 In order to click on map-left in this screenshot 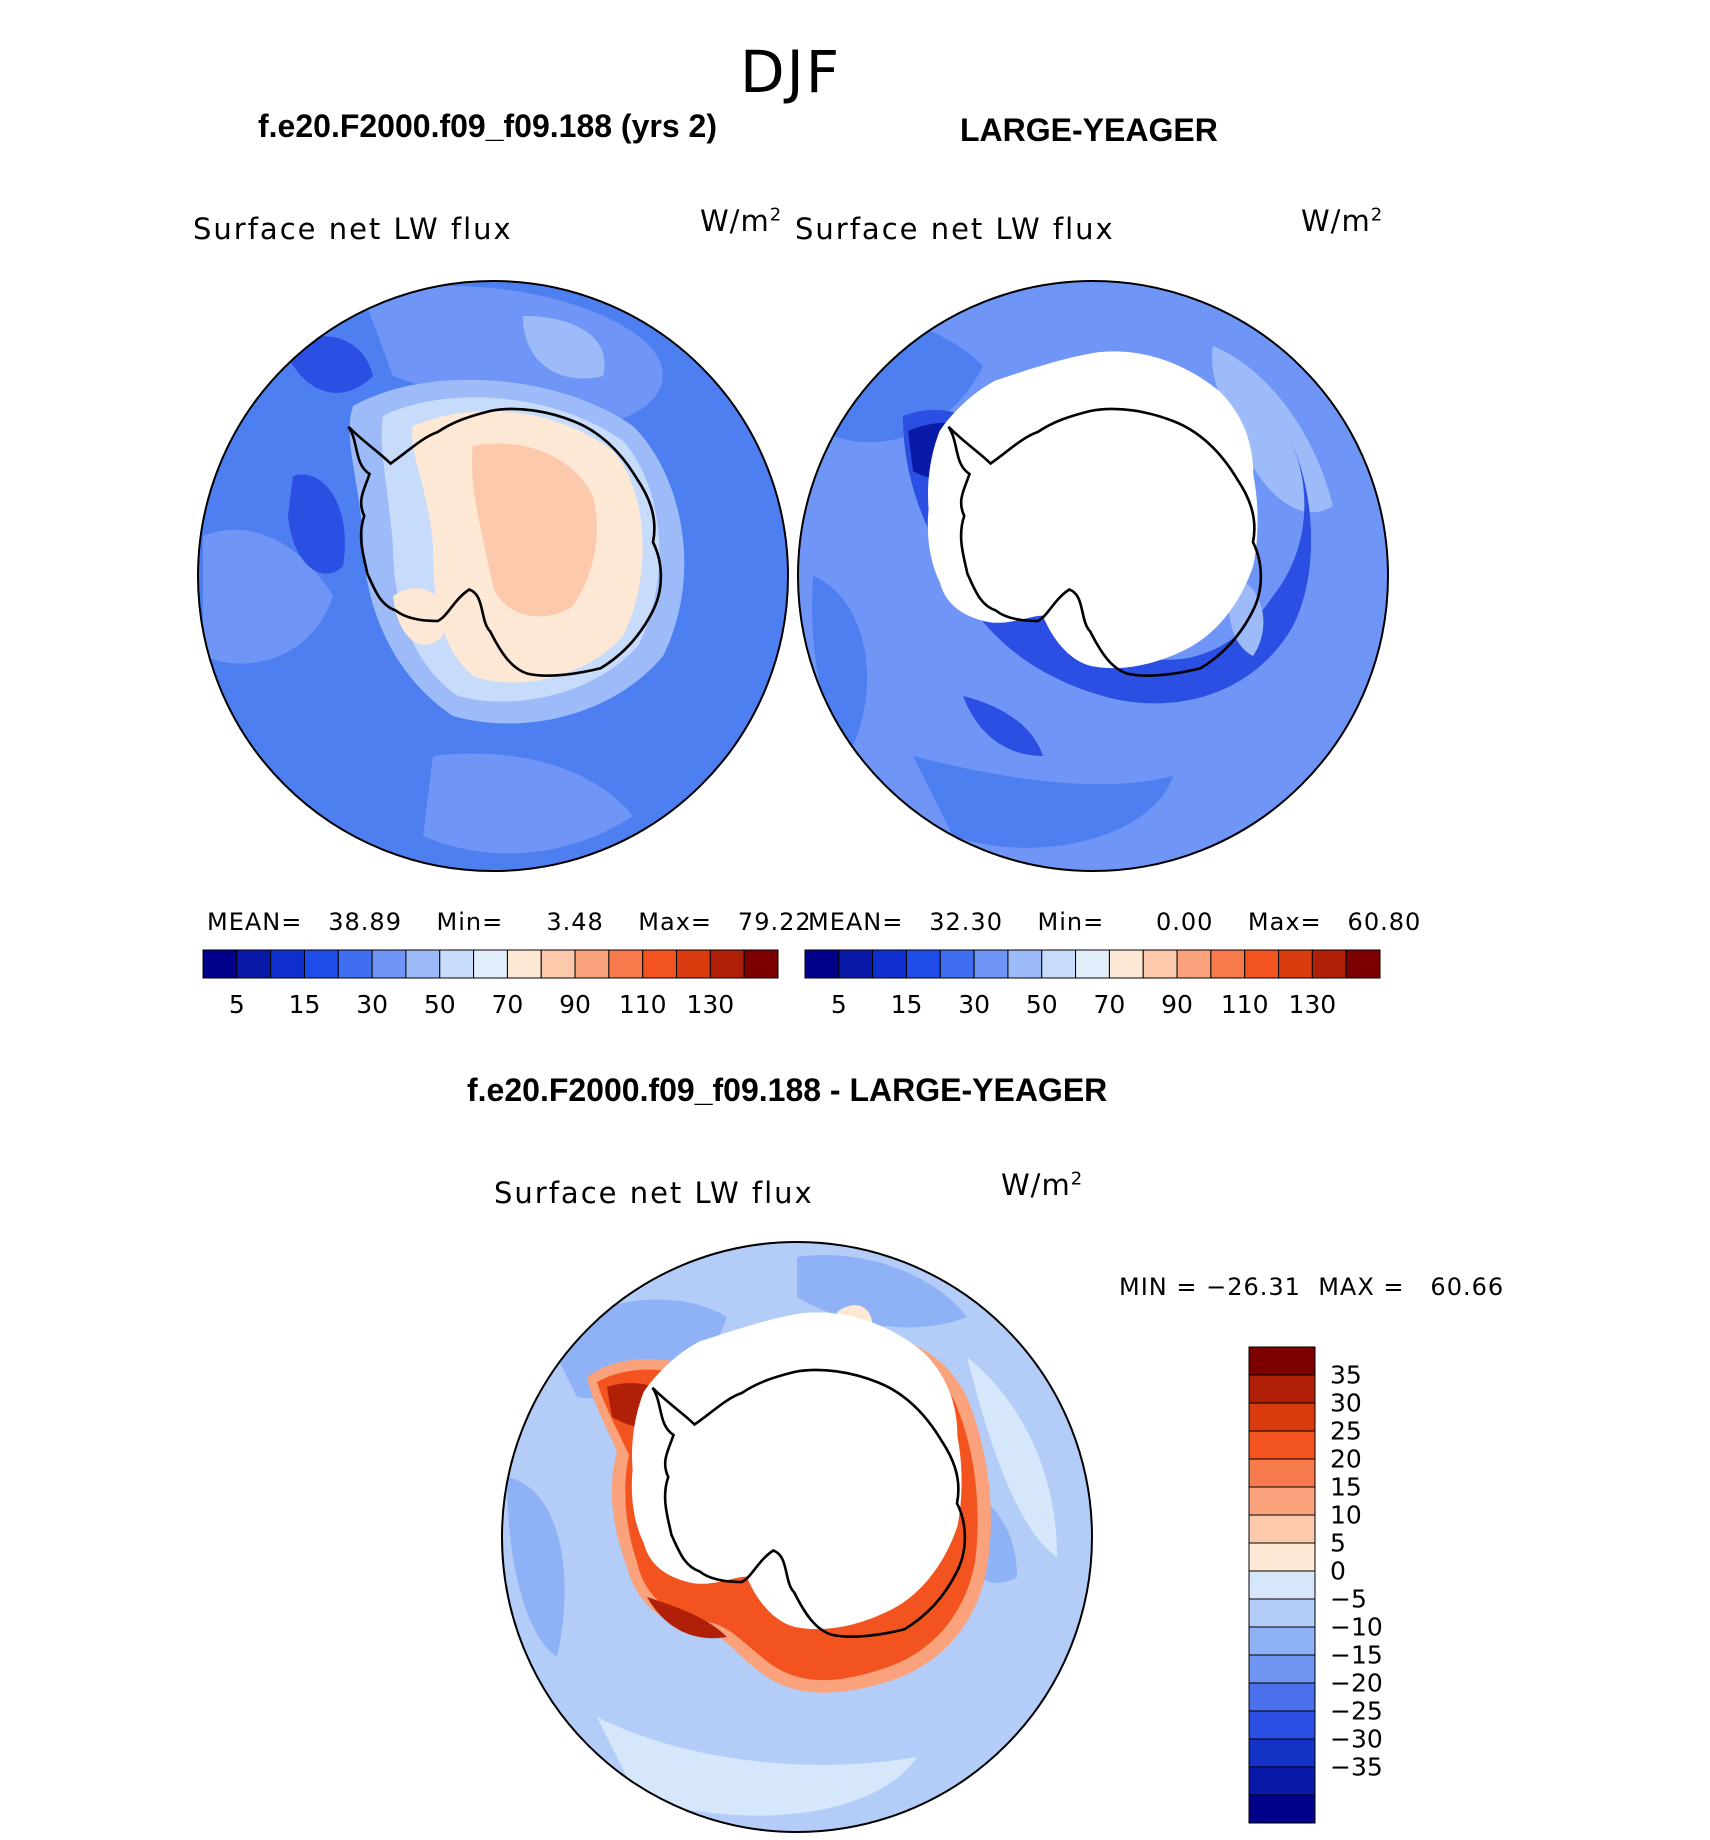, I will do `click(493, 576)`.